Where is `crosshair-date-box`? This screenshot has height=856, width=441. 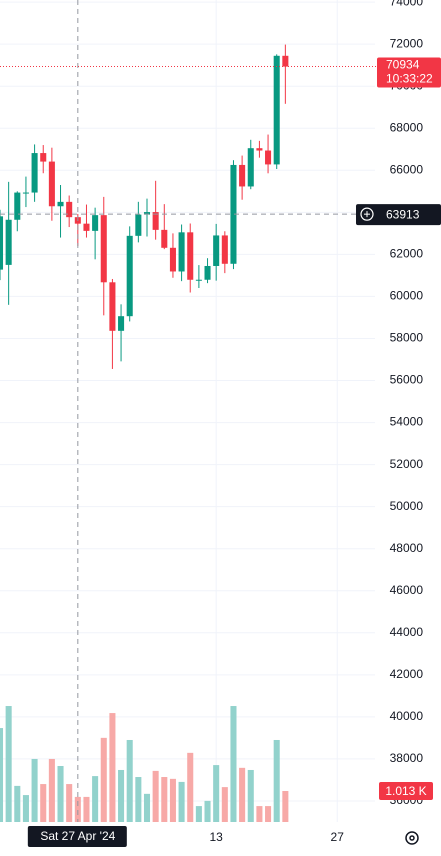 crosshair-date-box is located at coordinates (77, 836).